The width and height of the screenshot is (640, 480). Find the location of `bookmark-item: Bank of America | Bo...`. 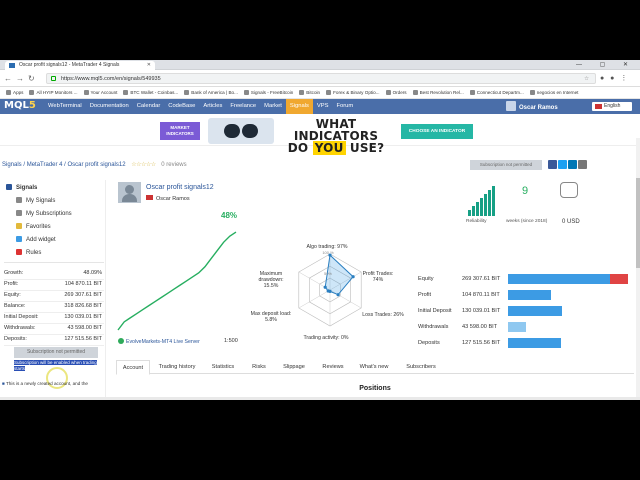

bookmark-item: Bank of America | Bo... is located at coordinates (211, 92).